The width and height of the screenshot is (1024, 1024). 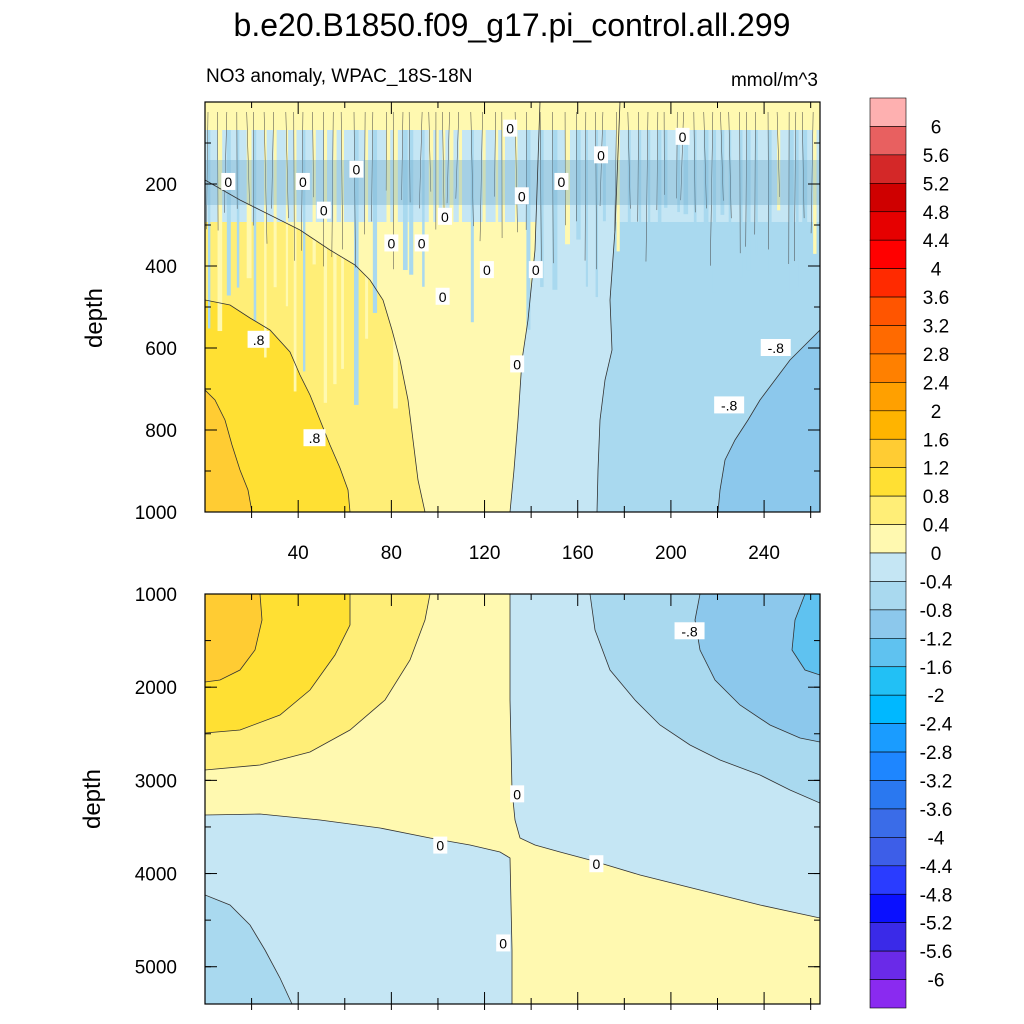 I want to click on y-tick-label: 4000, so click(x=156, y=875).